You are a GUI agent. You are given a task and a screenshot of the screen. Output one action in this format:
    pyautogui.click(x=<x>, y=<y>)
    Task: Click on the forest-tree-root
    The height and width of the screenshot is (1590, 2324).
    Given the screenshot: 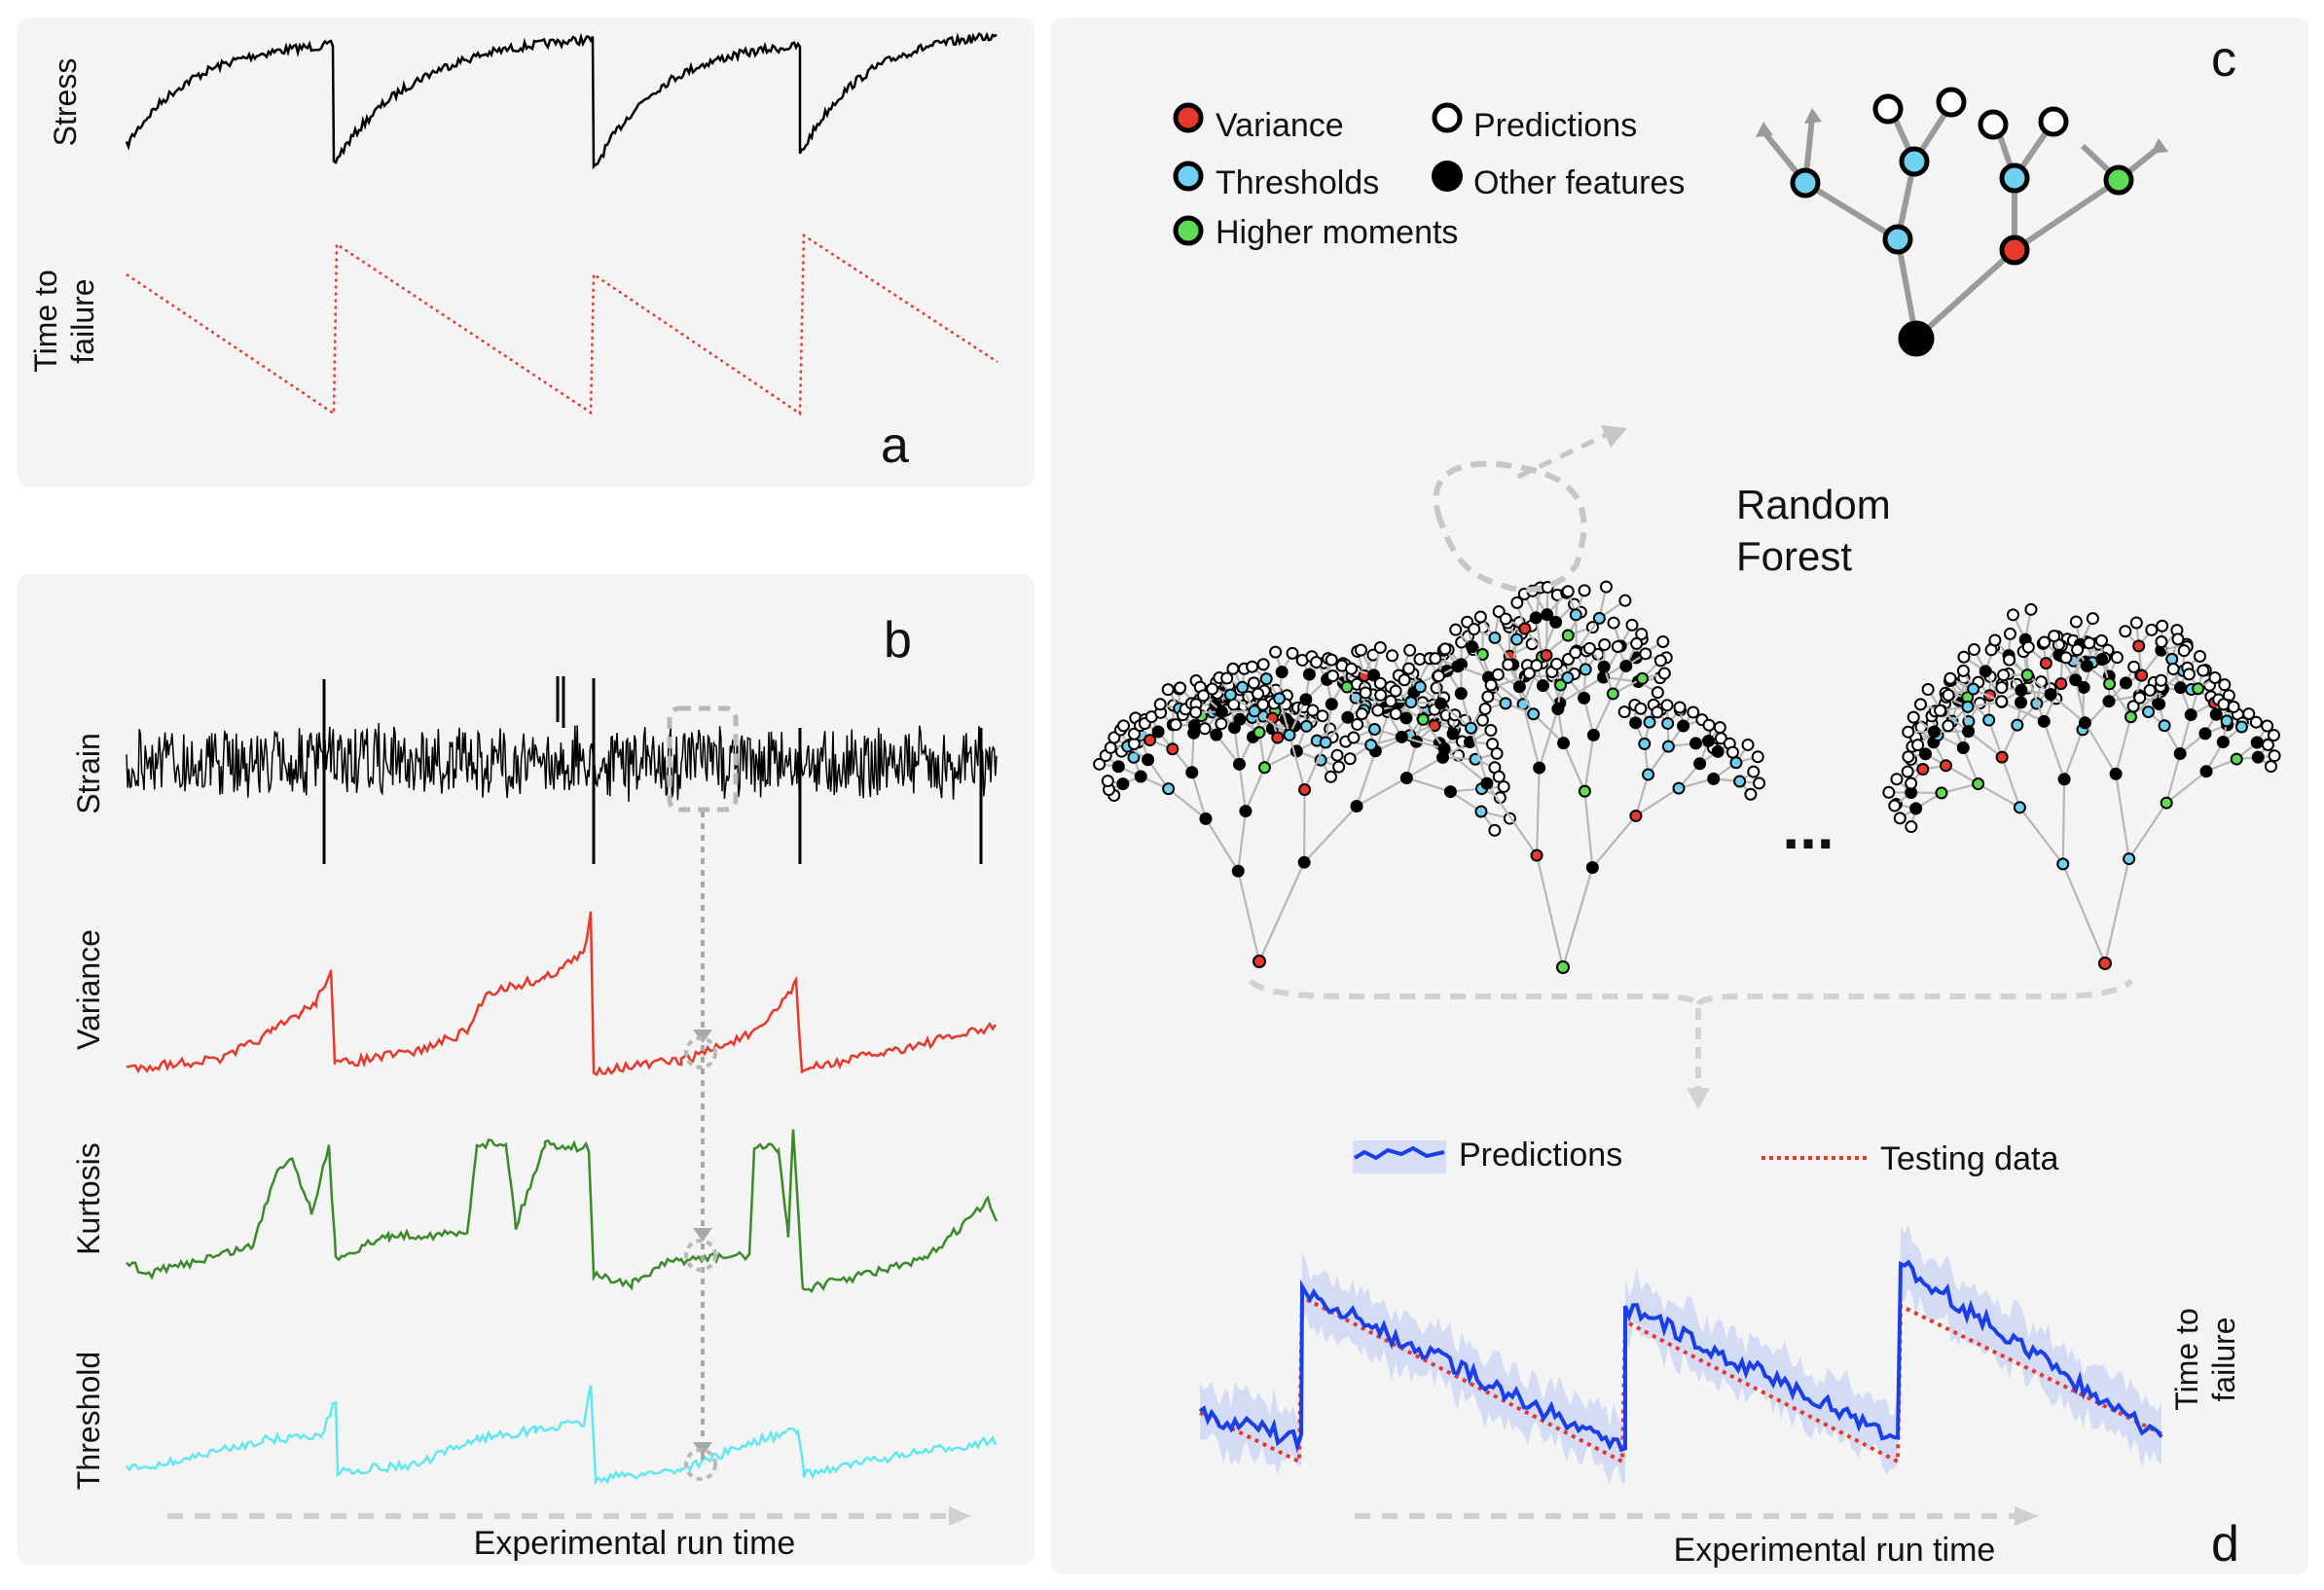 What is the action you would take?
    pyautogui.click(x=1259, y=961)
    